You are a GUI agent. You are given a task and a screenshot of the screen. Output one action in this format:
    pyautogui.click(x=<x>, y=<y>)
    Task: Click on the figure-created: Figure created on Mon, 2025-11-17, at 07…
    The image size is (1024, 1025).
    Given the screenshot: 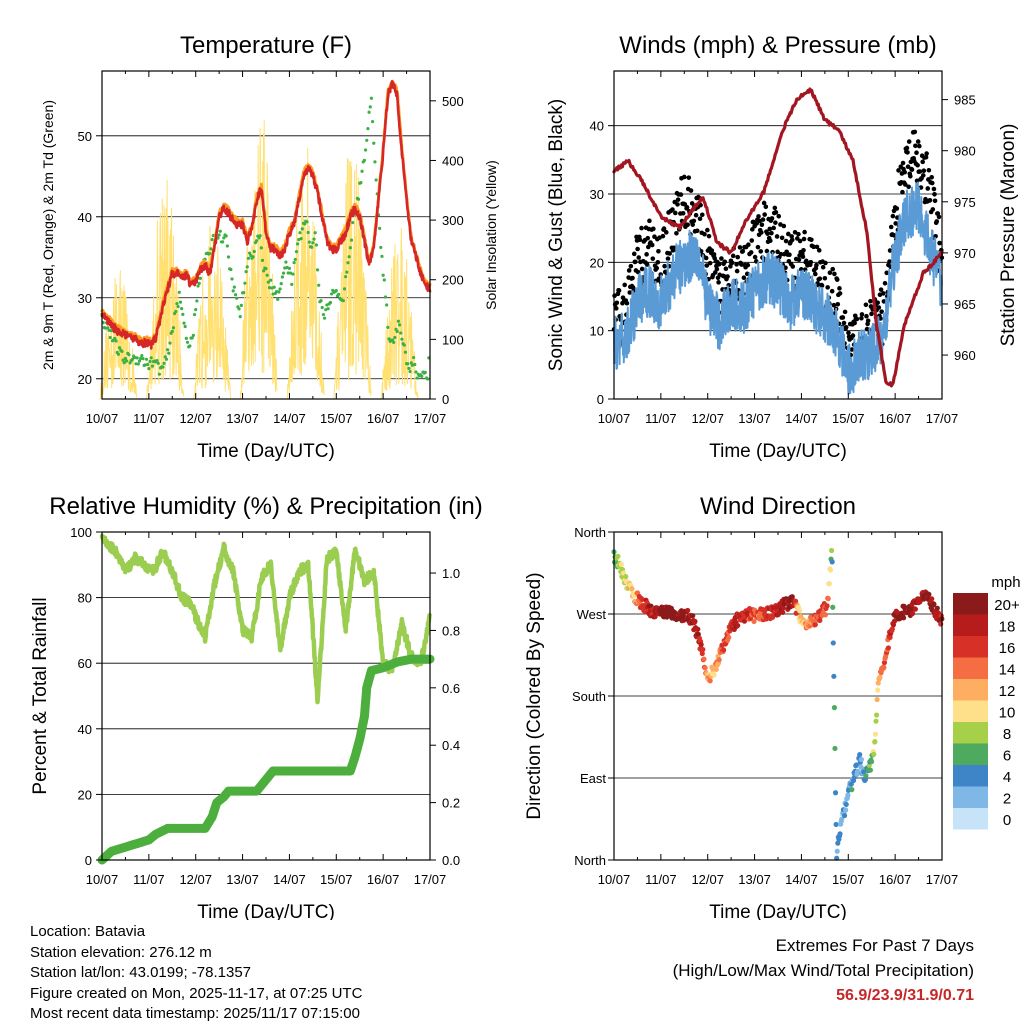 What is the action you would take?
    pyautogui.click(x=196, y=993)
    